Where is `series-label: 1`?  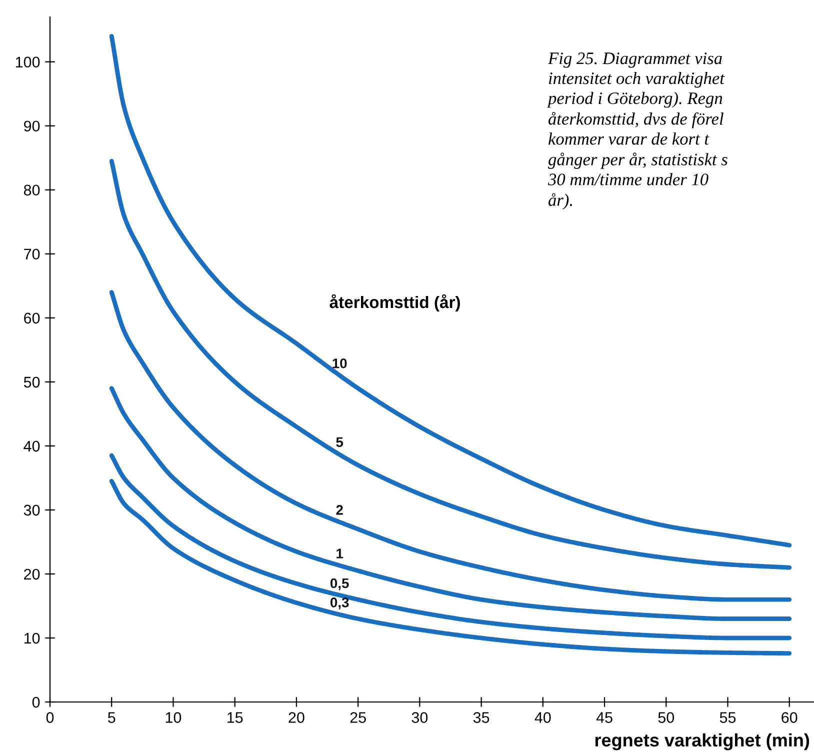
series-label: 1 is located at coordinates (340, 553).